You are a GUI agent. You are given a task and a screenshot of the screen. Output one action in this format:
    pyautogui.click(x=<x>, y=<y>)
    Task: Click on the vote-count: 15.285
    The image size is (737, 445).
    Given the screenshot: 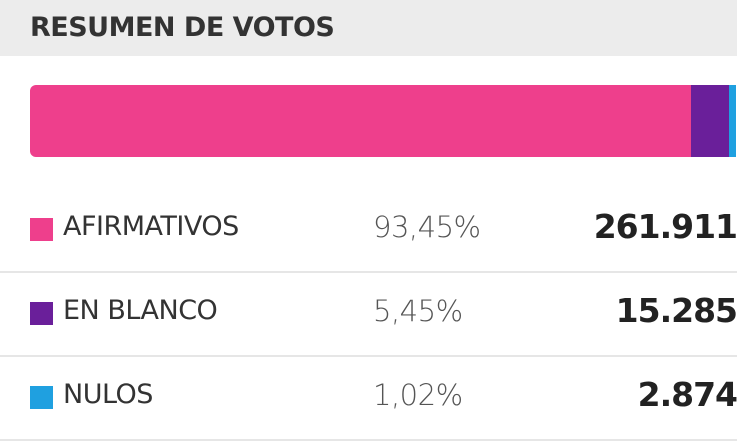 What is the action you would take?
    pyautogui.click(x=676, y=310)
    